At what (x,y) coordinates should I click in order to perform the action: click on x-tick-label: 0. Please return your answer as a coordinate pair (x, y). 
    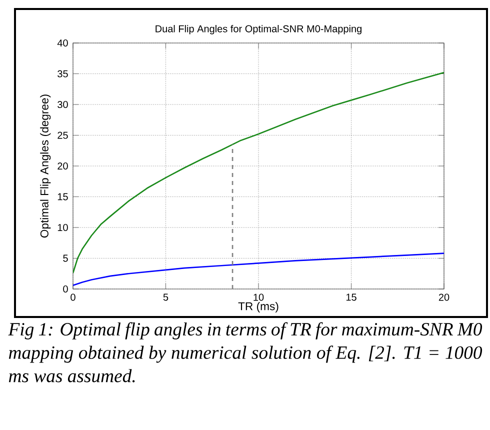
    Looking at the image, I should click on (73, 297).